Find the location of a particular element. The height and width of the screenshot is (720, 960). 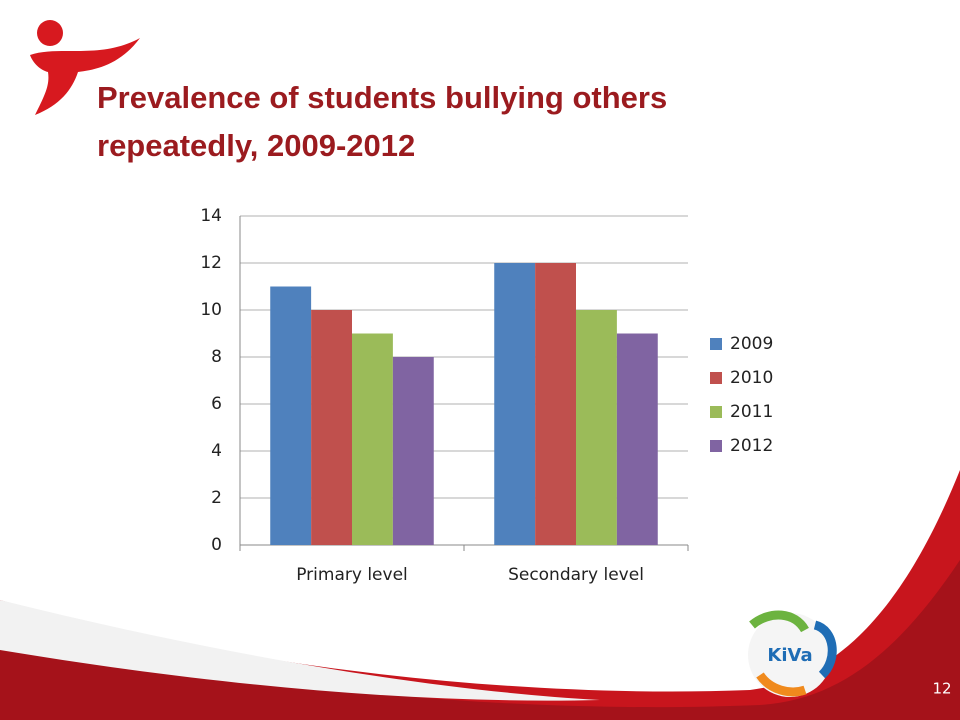

kiva-text: KiVa is located at coordinates (789, 655).